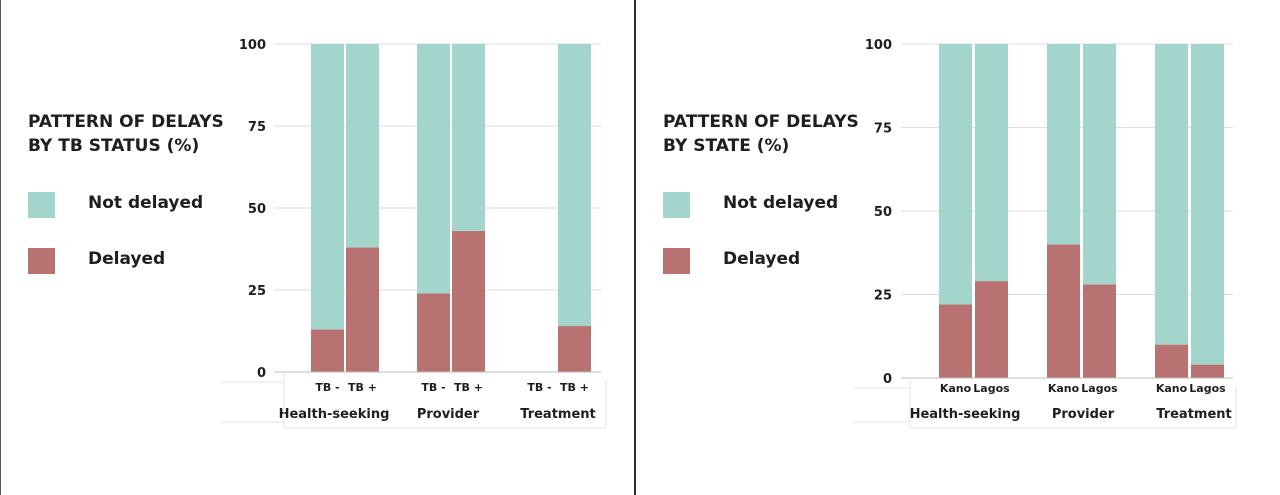  What do you see at coordinates (1207, 371) in the screenshot?
I see `bar-delayed-treatment-lagos` at bounding box center [1207, 371].